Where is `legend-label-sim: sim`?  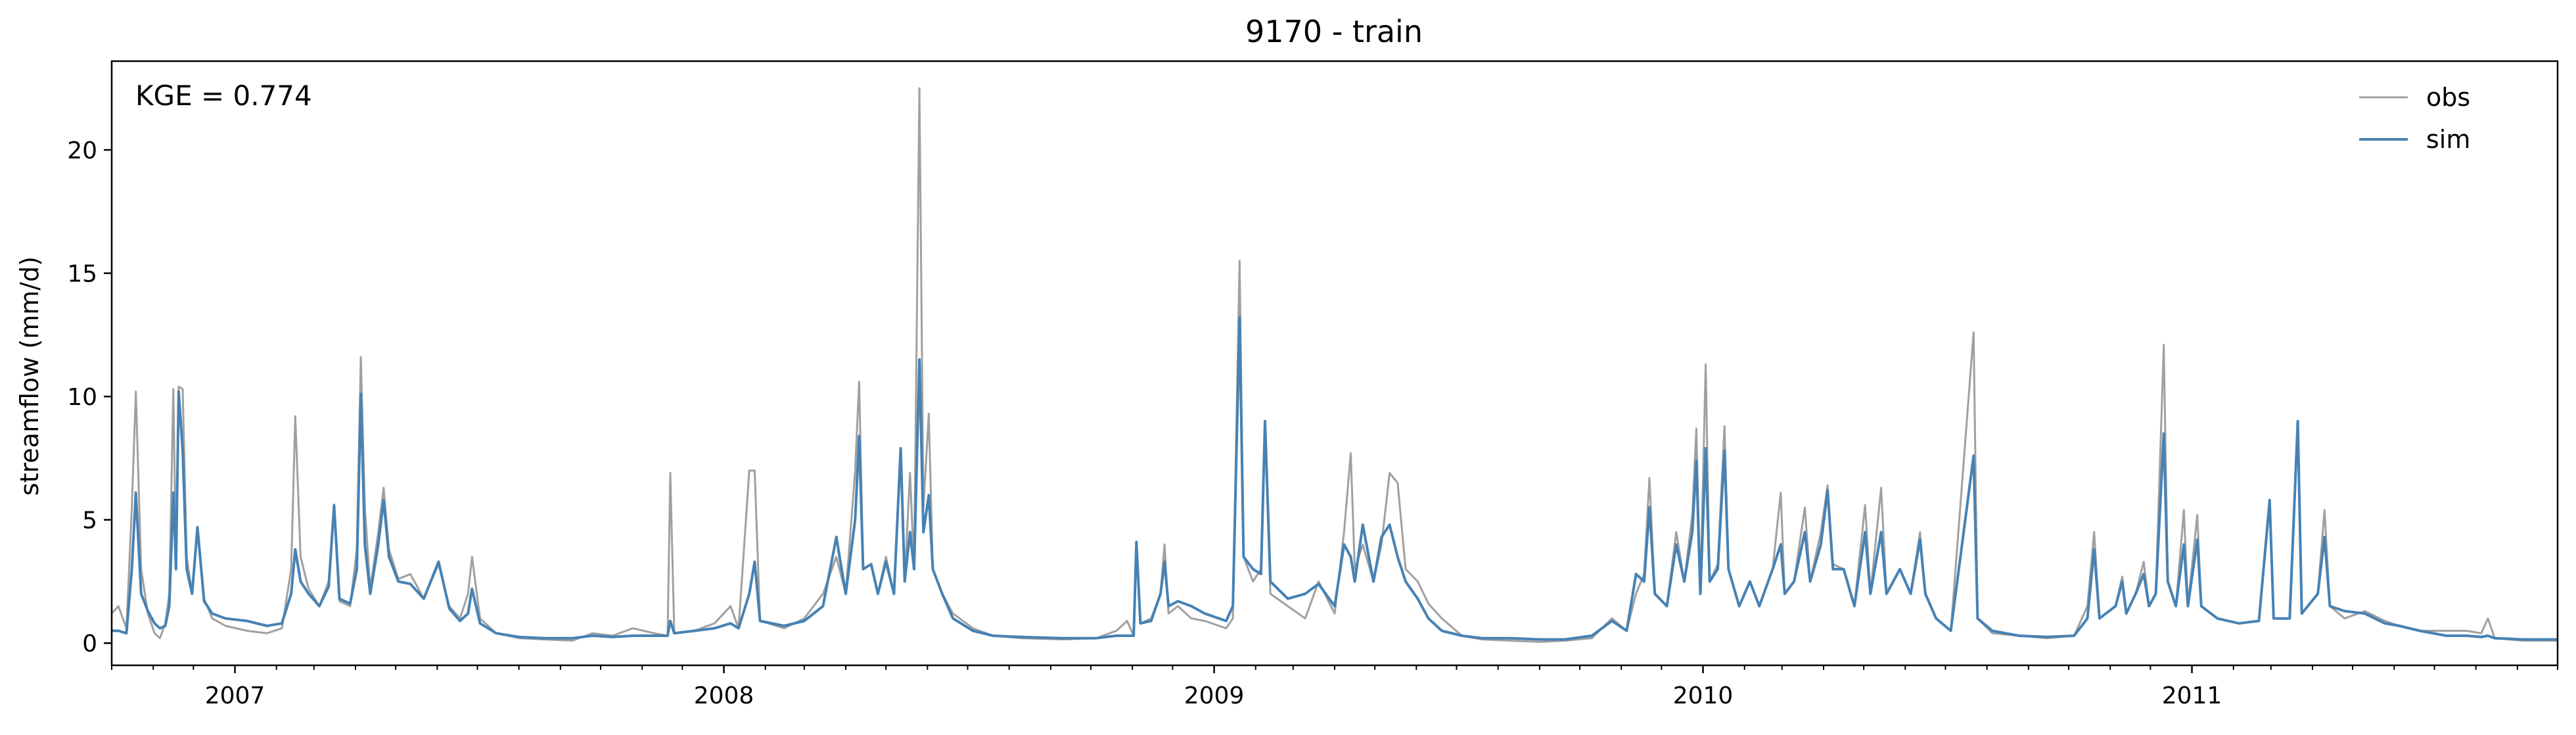
legend-label-sim: sim is located at coordinates (2448, 139).